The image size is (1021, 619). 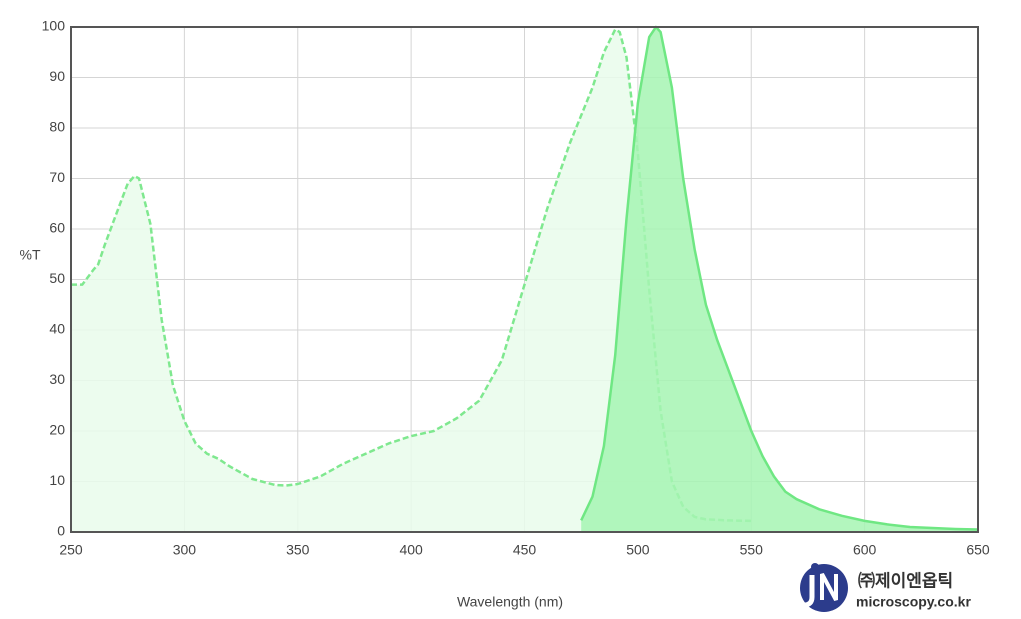 What do you see at coordinates (57, 177) in the screenshot?
I see `y-tick-label: 70` at bounding box center [57, 177].